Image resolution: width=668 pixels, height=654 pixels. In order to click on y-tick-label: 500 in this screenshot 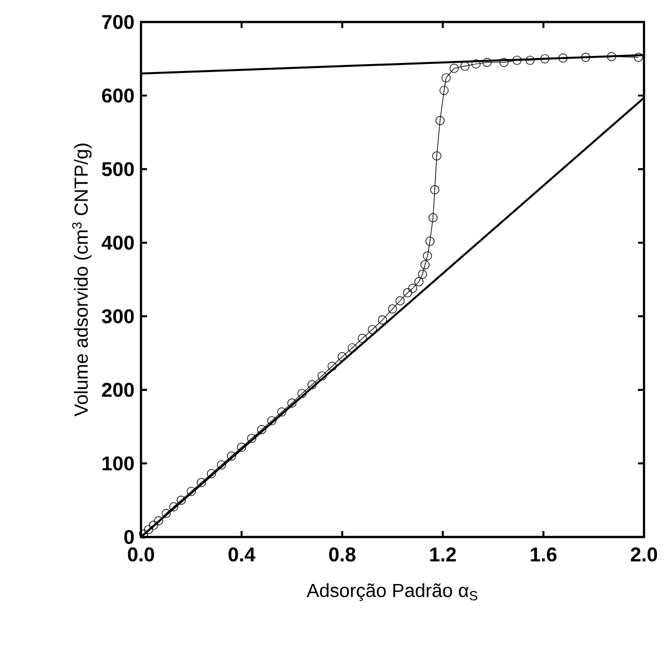, I will do `click(118, 169)`.